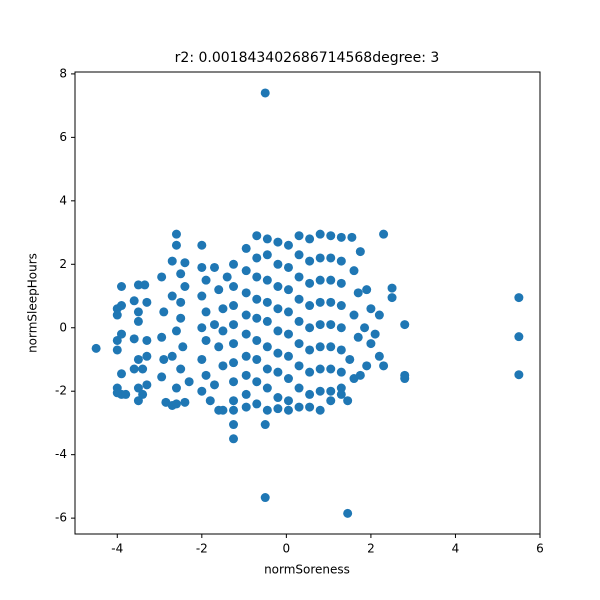 This screenshot has width=600, height=600. Describe the element at coordinates (63, 73) in the screenshot. I see `y-tick-label: 8` at that location.